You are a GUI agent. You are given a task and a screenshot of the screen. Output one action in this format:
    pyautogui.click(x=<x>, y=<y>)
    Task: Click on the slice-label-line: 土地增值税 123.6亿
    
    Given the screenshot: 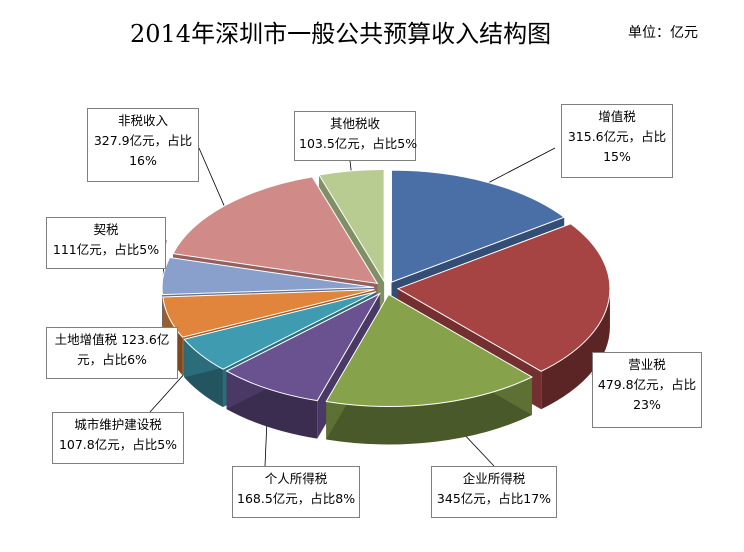 What is the action you would take?
    pyautogui.click(x=112, y=339)
    